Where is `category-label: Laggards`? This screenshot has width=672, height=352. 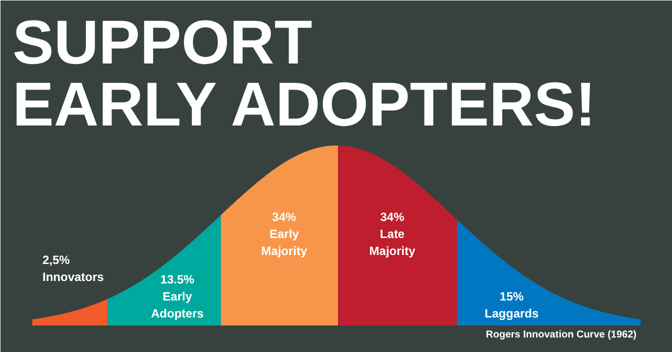 category-label: Laggards is located at coordinates (512, 313).